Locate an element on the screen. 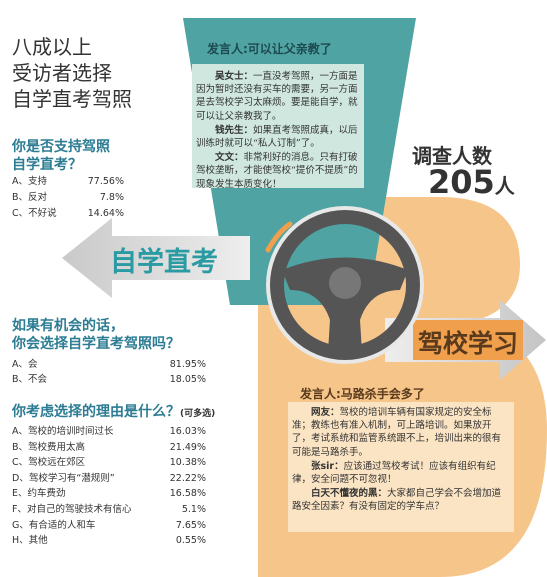  speaker-text: 大家都自己学会不会增加道路安全因素？有没有固定的学车点？ is located at coordinates (397, 500).